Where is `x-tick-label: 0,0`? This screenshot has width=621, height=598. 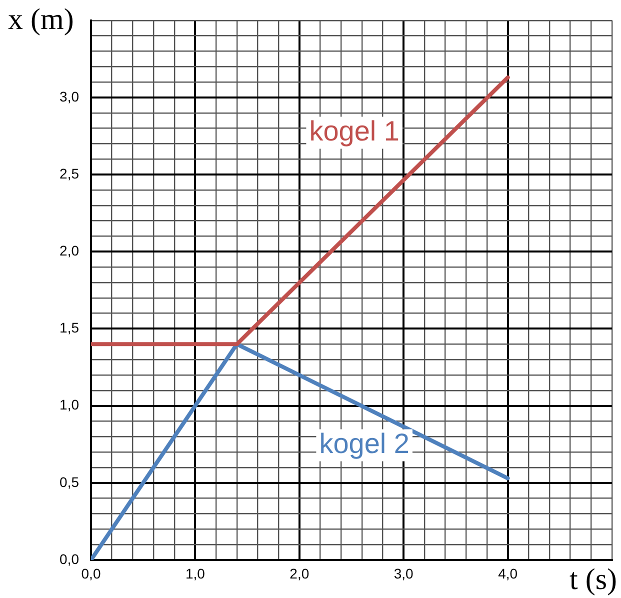 x-tick-label: 0,0 is located at coordinates (91, 573).